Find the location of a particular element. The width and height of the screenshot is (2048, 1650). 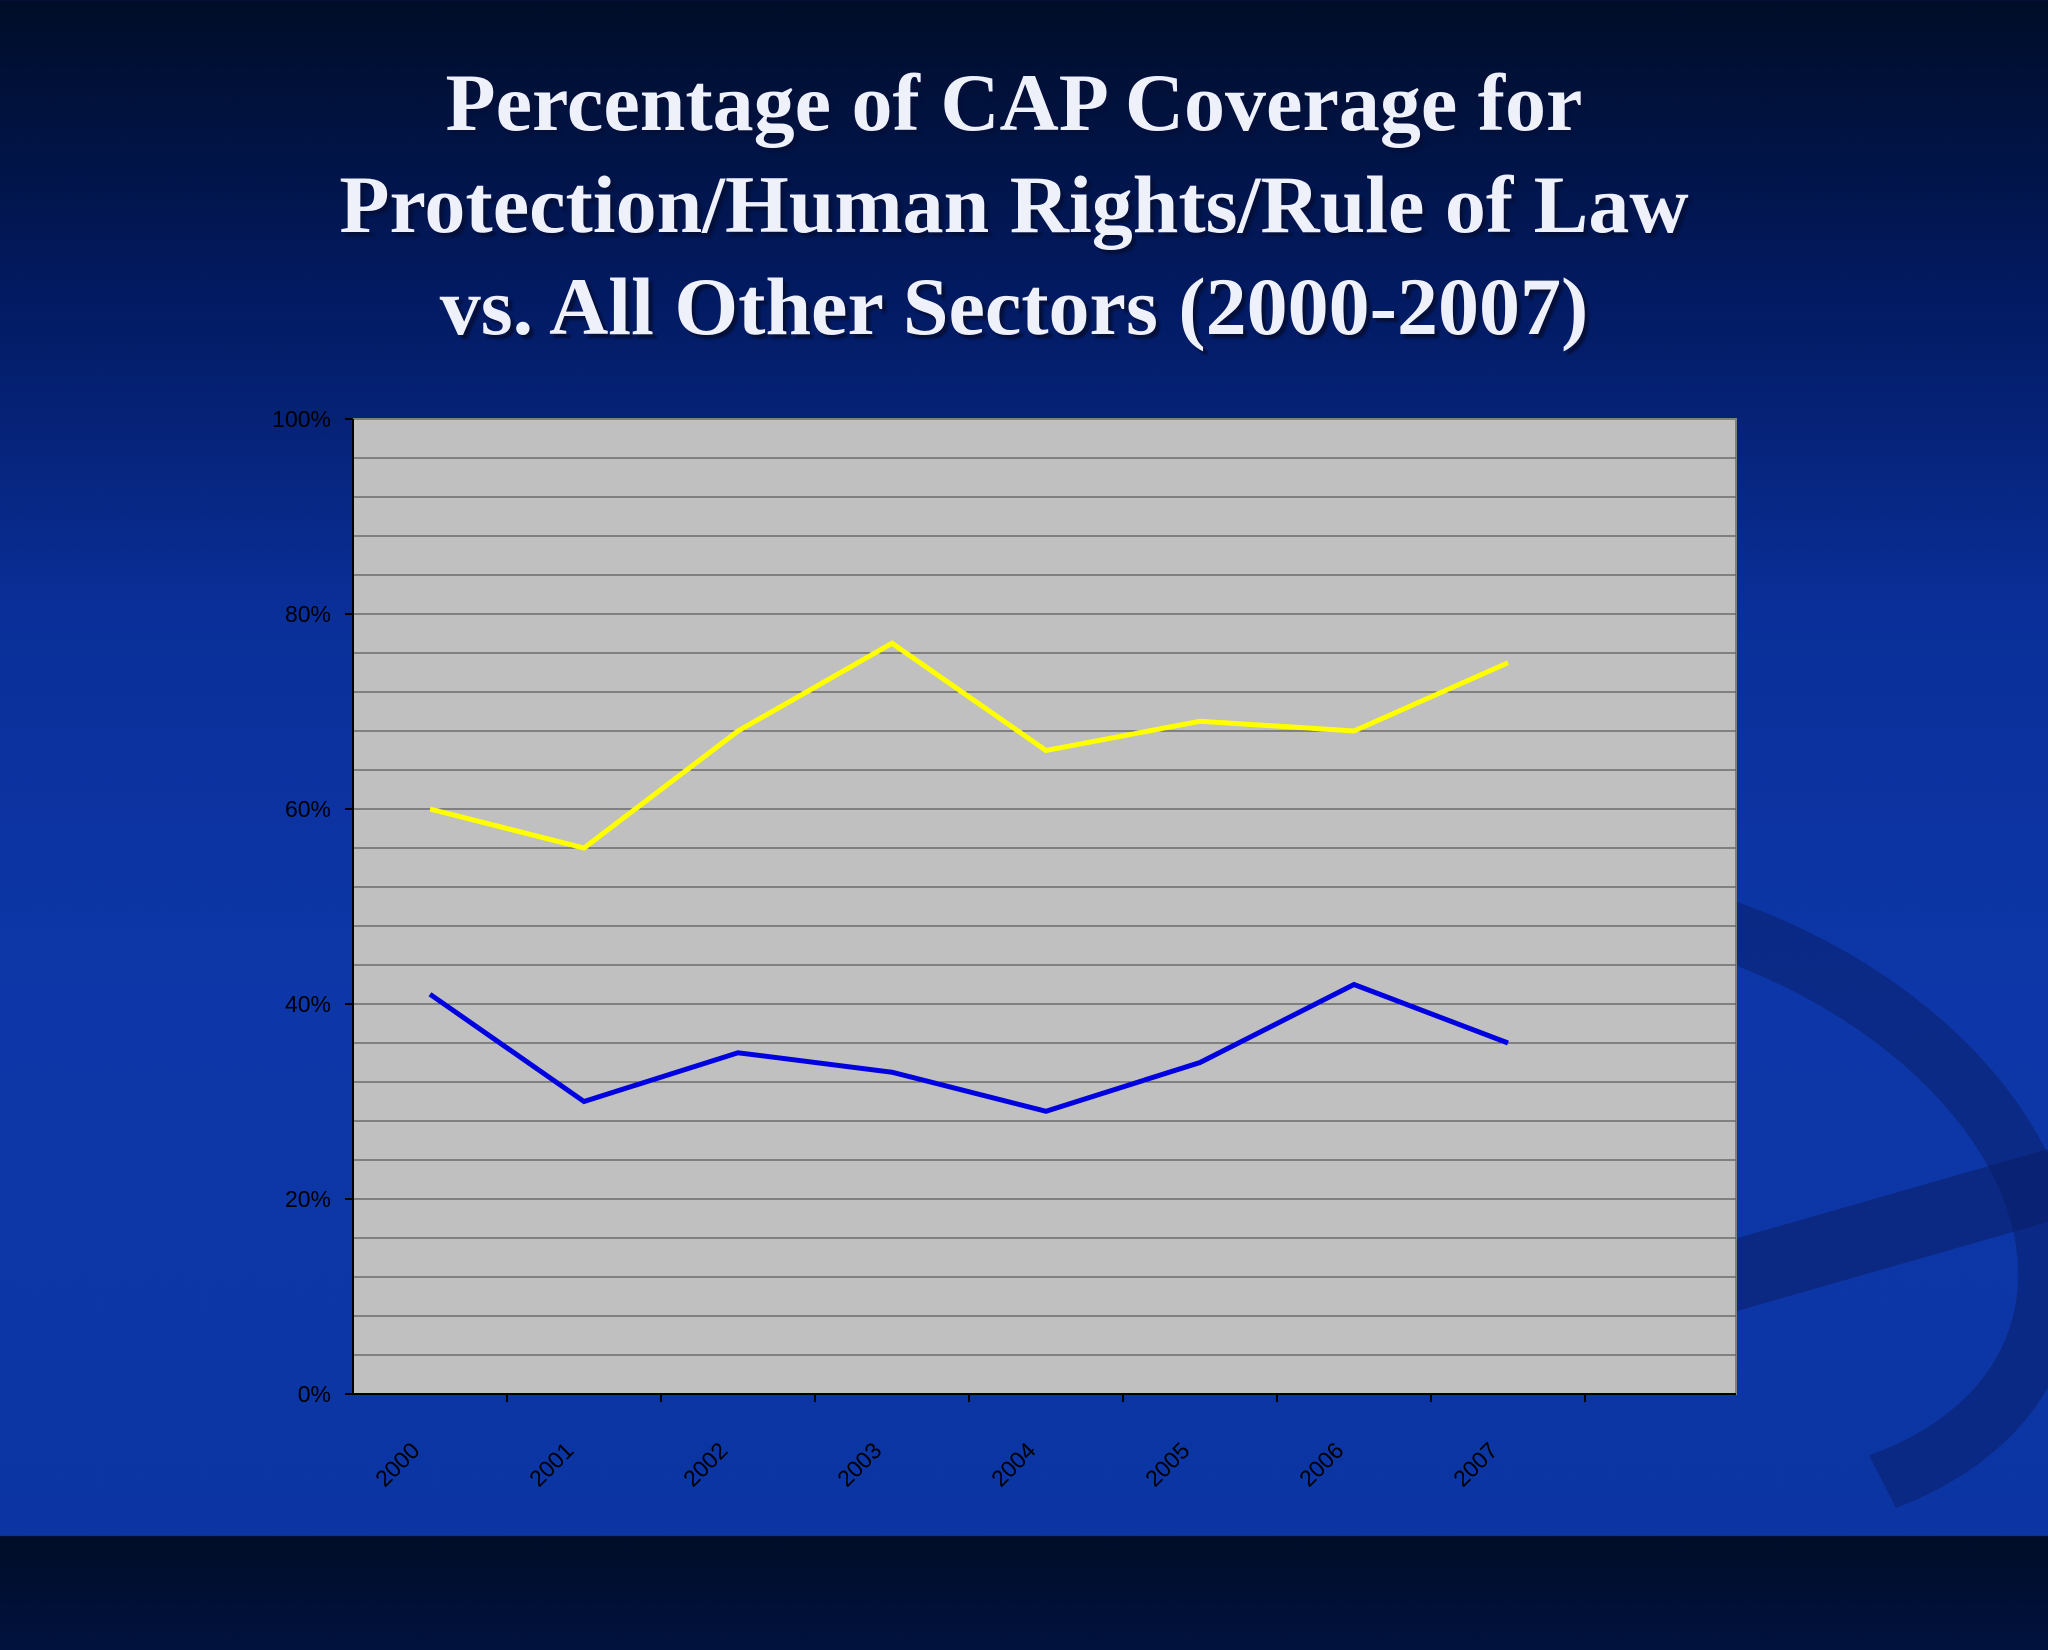

title-line-2: Protection/Human Rights/Rule of Law is located at coordinates (1014, 204).